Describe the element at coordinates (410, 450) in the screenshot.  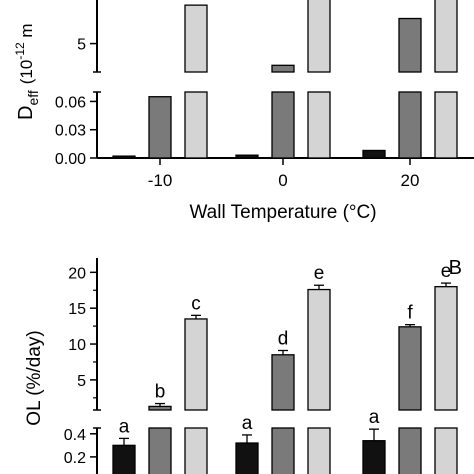
I see `bottom-bar-20-s1-lower` at that location.